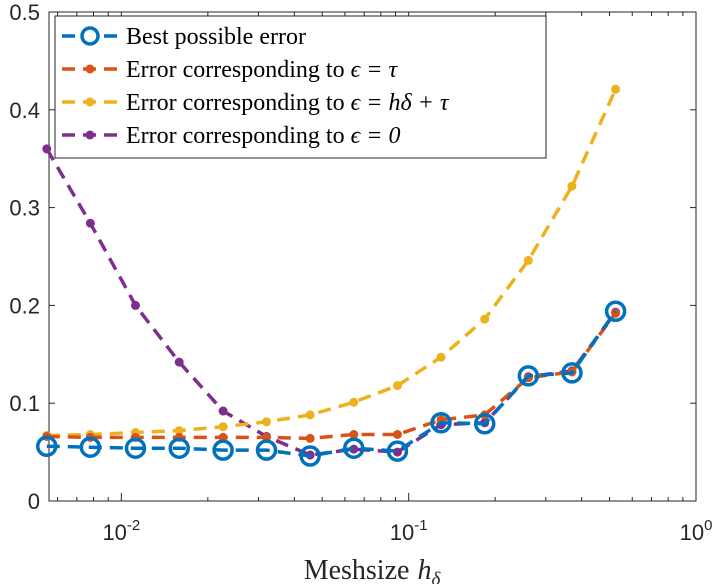 This screenshot has height=584, width=716. Describe the element at coordinates (420, 525) in the screenshot. I see `x-tick-label-exponent: -1` at that location.